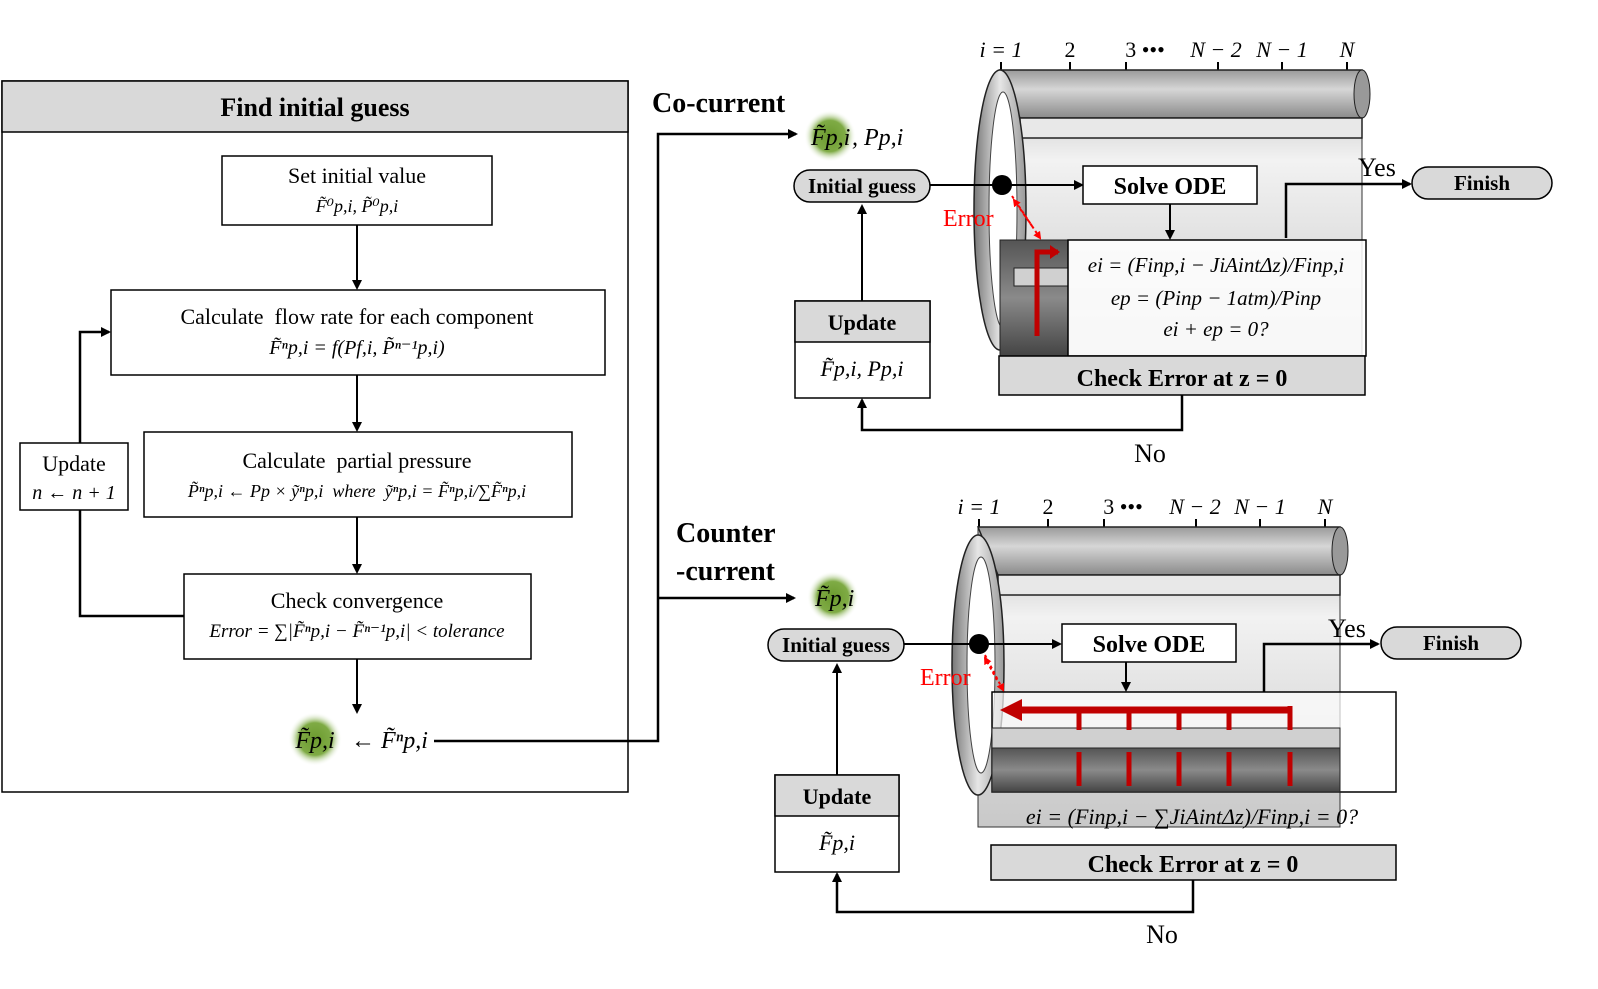 The height and width of the screenshot is (989, 1598). Describe the element at coordinates (726, 533) in the screenshot. I see `counter-label-1: Counter` at that location.